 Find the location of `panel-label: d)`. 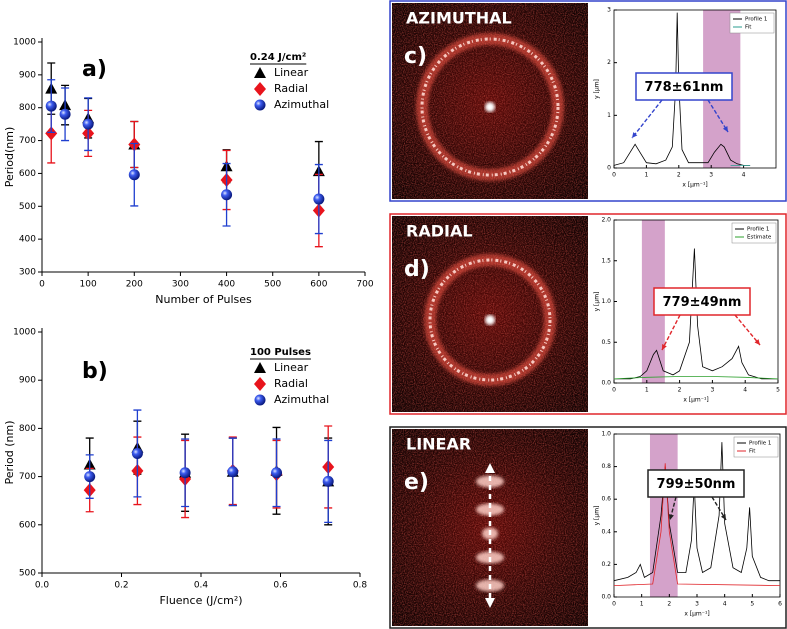

panel-label: d) is located at coordinates (417, 269).